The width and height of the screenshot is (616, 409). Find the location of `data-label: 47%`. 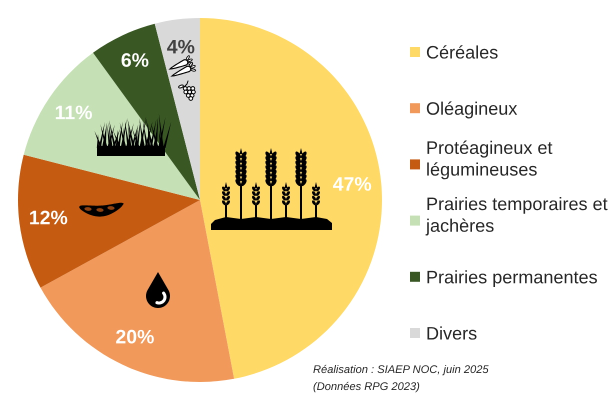

data-label: 47% is located at coordinates (352, 184).